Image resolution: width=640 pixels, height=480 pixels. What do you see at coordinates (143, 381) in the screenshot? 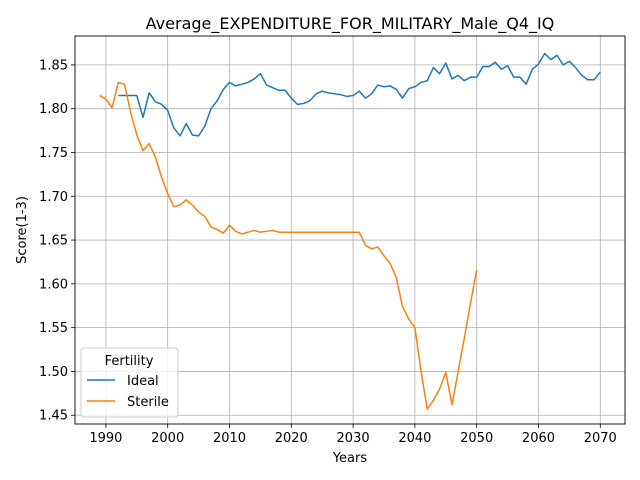
I see `legend-label-ideal: Ideal` at bounding box center [143, 381].